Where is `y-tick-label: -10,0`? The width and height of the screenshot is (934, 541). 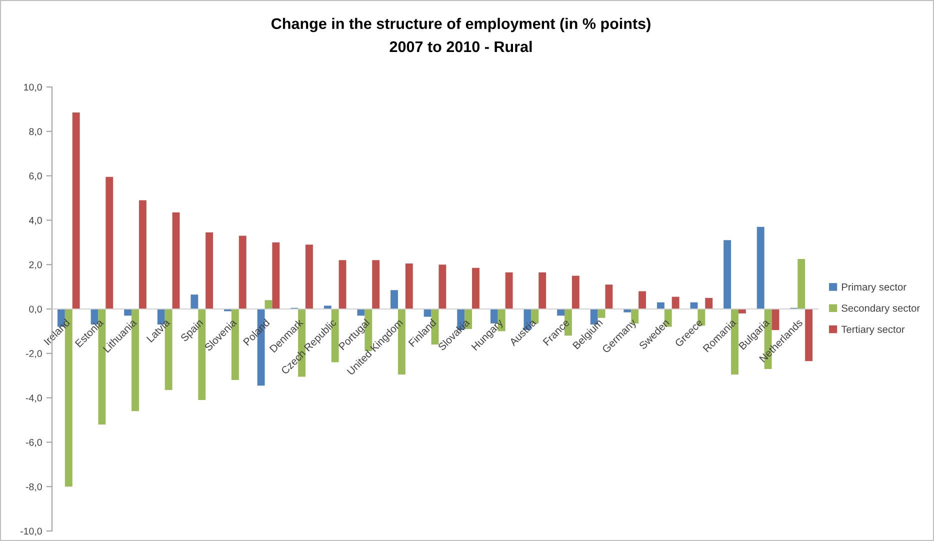
y-tick-label: -10,0 is located at coordinates (31, 532).